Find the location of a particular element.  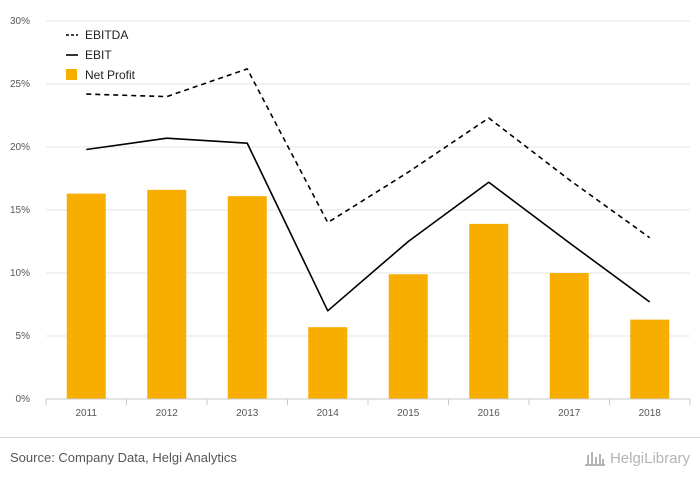

x-tick-label: 2012 is located at coordinates (167, 413).